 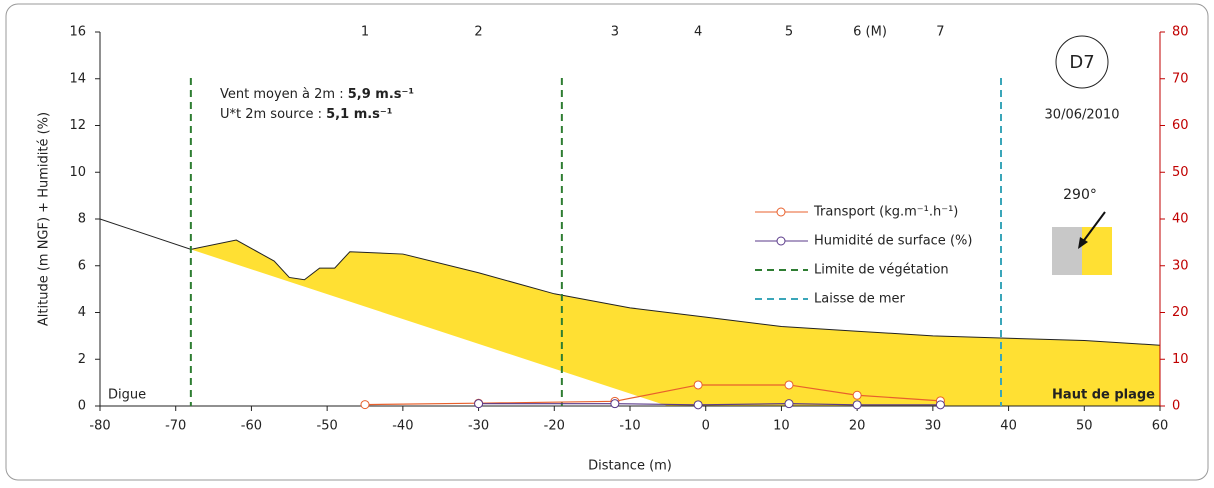 I want to click on x-tick-label: -10, so click(x=629, y=426).